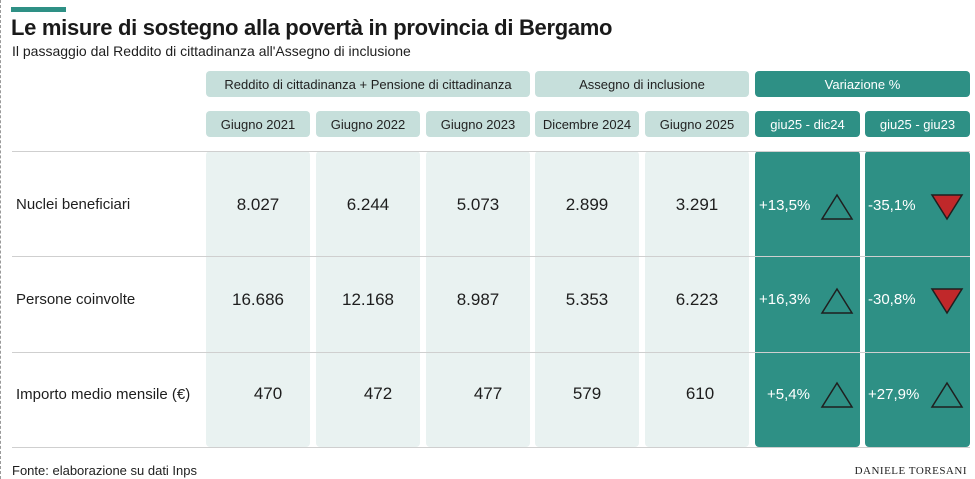  I want to click on variation-value: -30,8%, so click(892, 299).